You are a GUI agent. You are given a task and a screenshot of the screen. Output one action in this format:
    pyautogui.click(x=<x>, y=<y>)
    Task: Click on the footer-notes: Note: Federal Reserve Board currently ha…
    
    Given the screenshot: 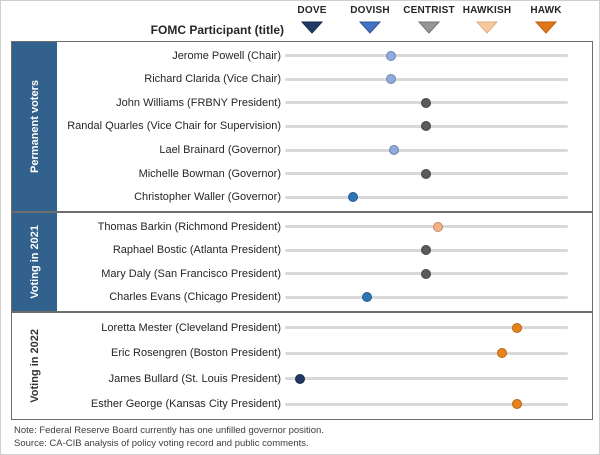 What is the action you would take?
    pyautogui.click(x=169, y=437)
    